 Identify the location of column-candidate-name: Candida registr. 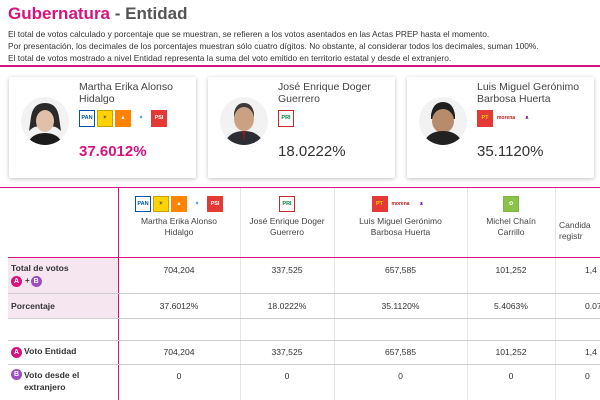
(575, 230).